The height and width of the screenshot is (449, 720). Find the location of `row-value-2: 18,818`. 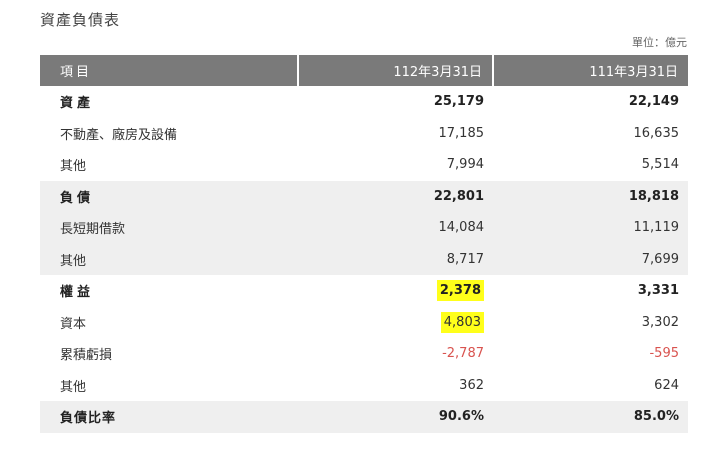

row-value-2: 18,818 is located at coordinates (590, 196).